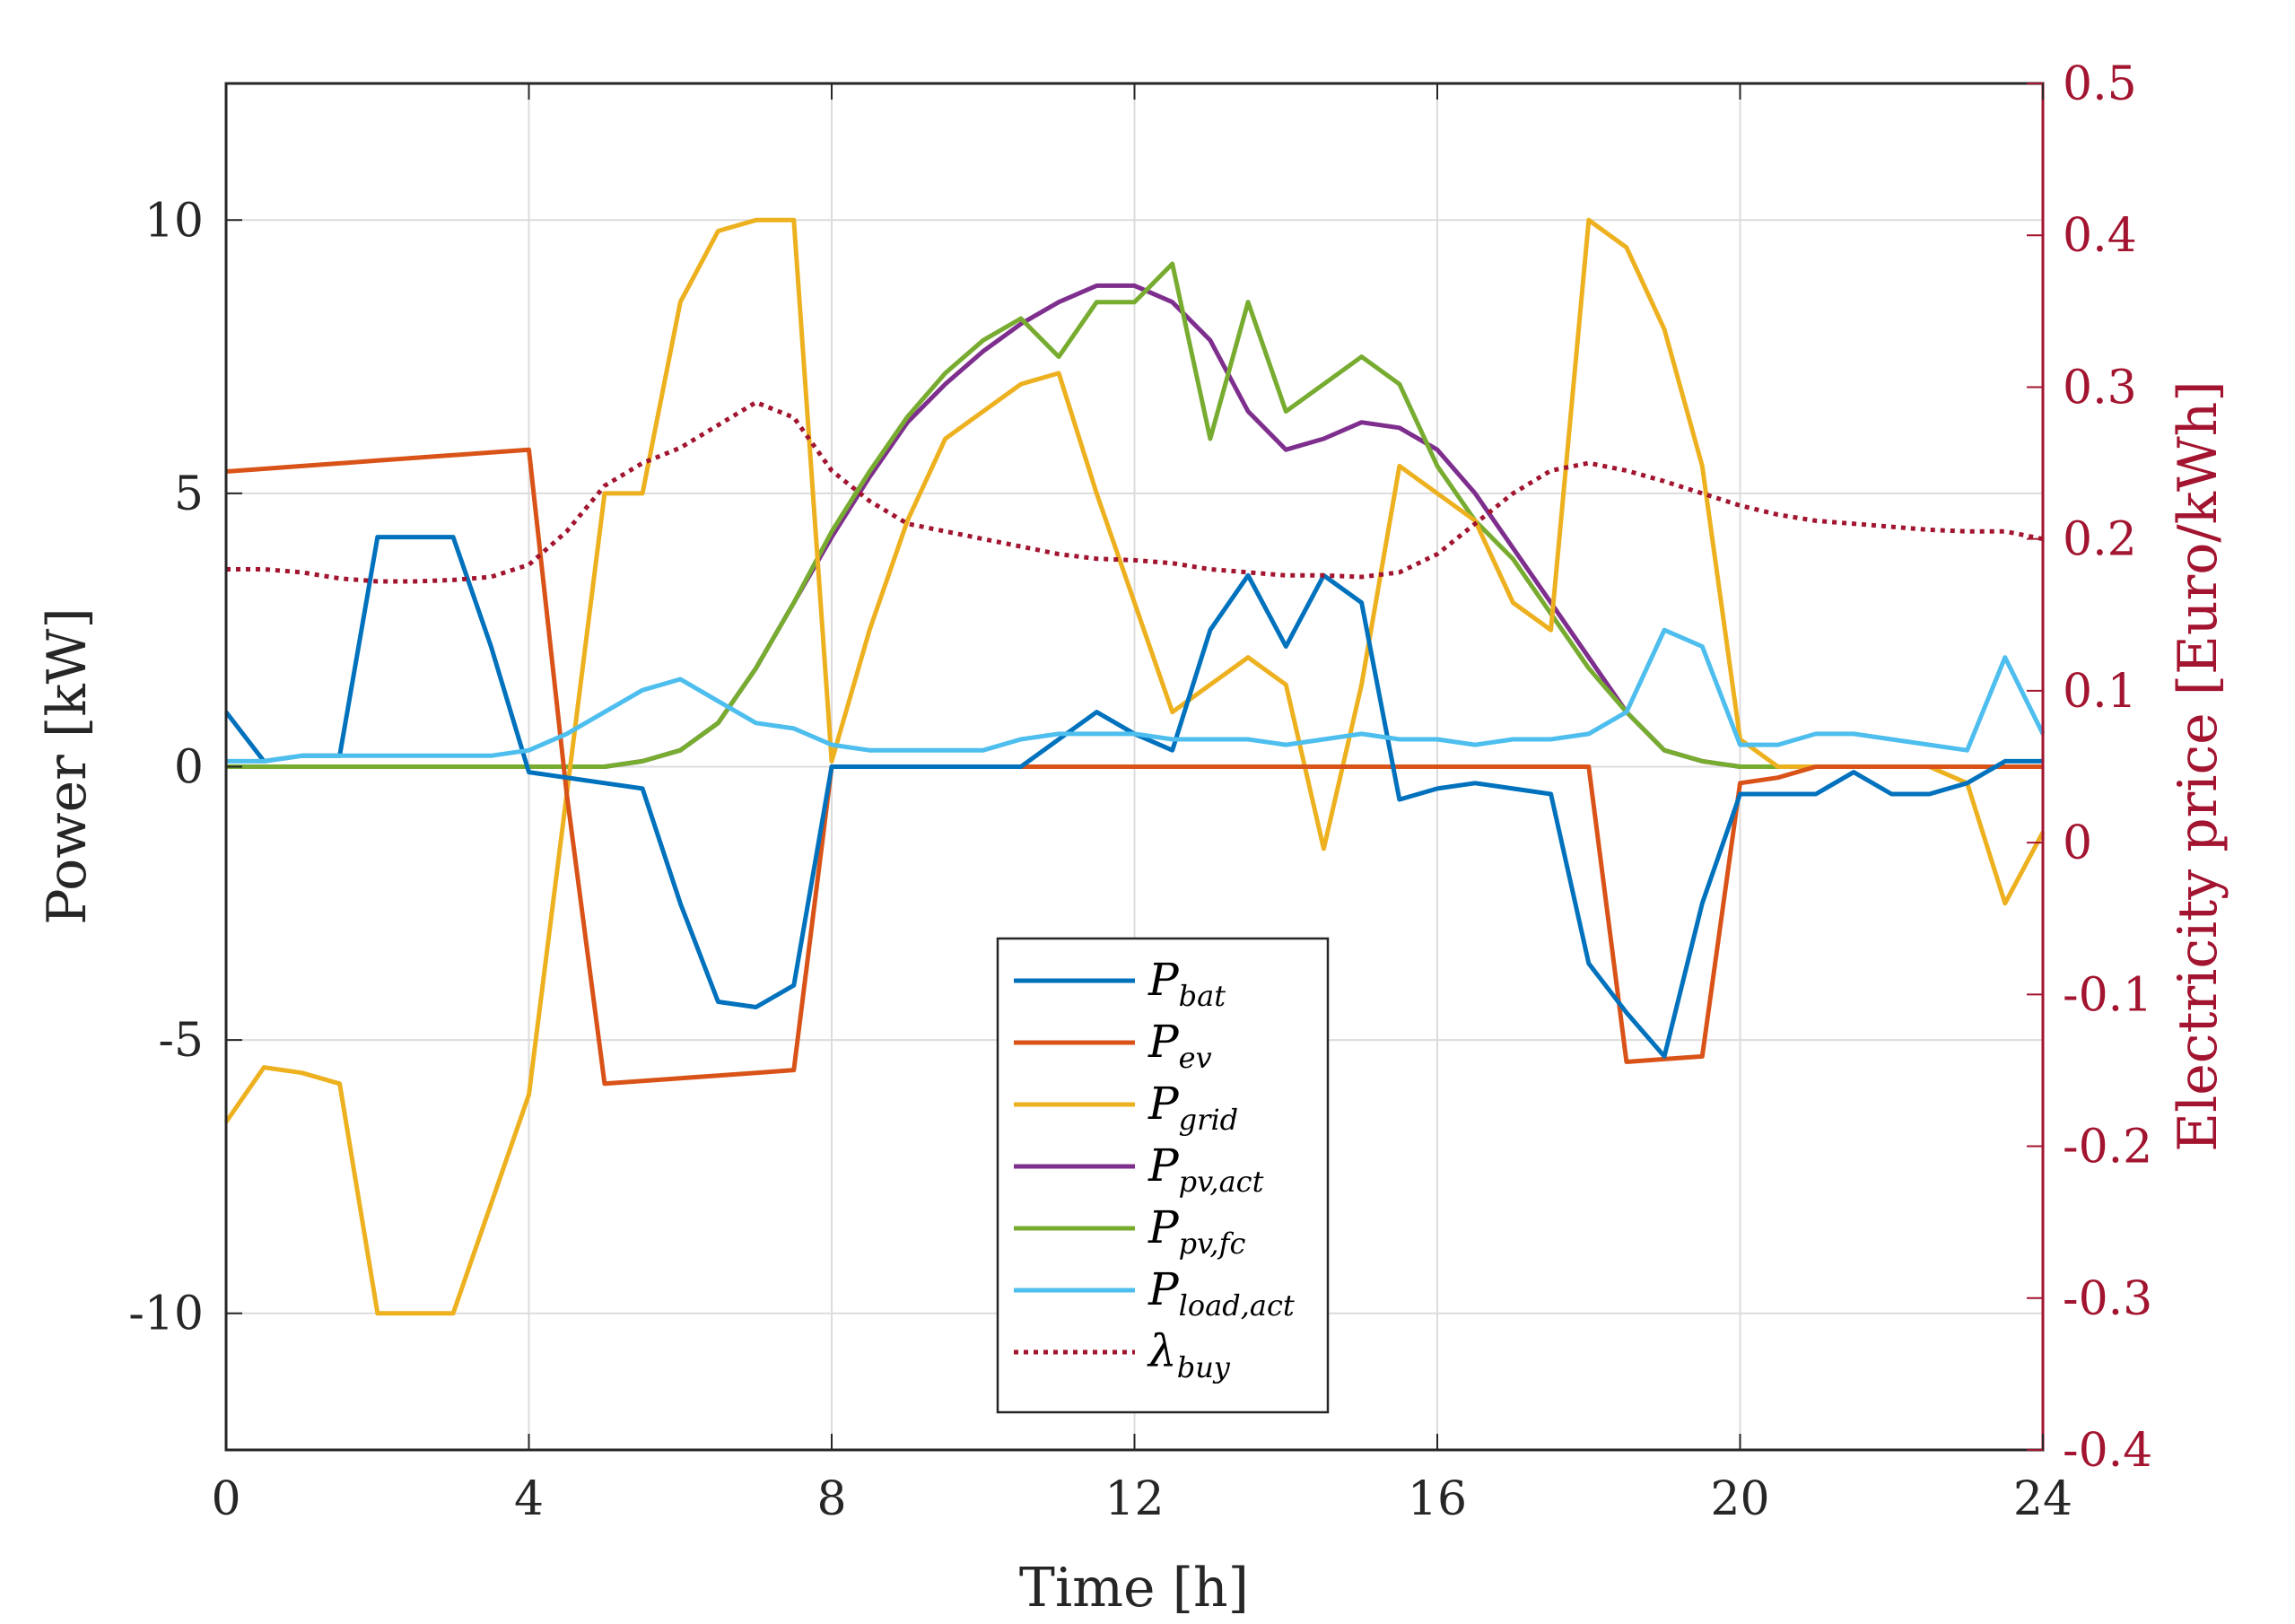  Describe the element at coordinates (2107, 995) in the screenshot. I see `y-tick-label-right--0.1: -0.1` at that location.